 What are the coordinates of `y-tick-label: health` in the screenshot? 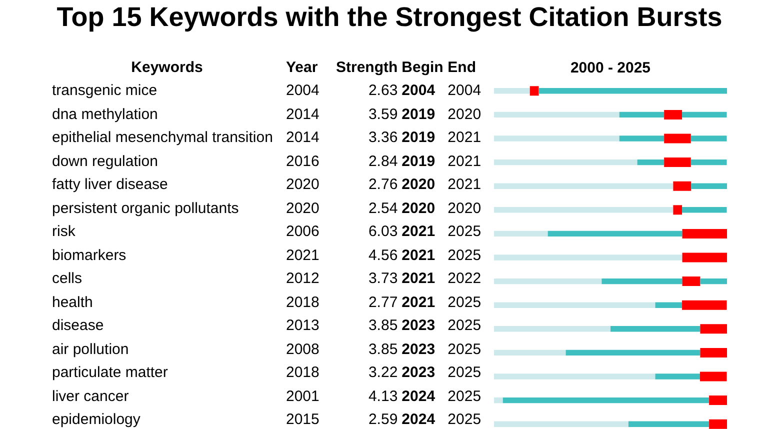 It's located at (72, 302).